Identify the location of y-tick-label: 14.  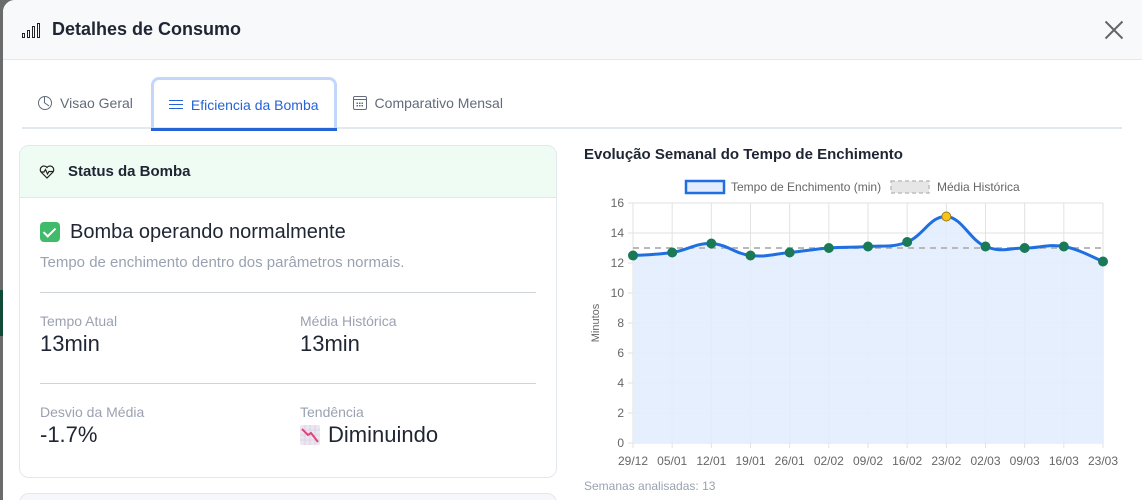
(618, 233).